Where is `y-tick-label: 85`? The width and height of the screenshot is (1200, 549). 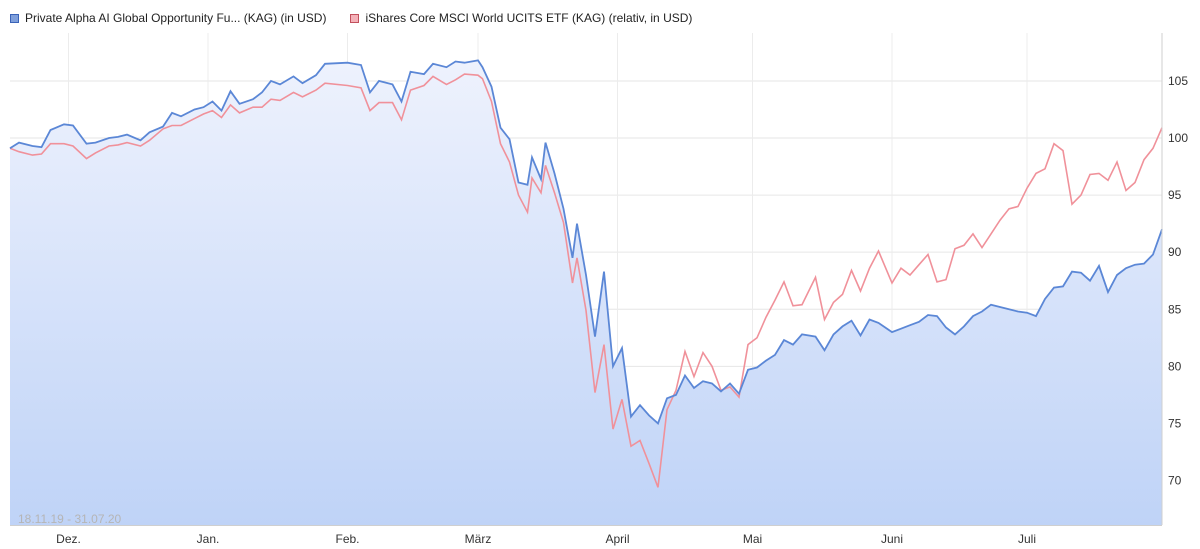 y-tick-label: 85 is located at coordinates (1175, 309).